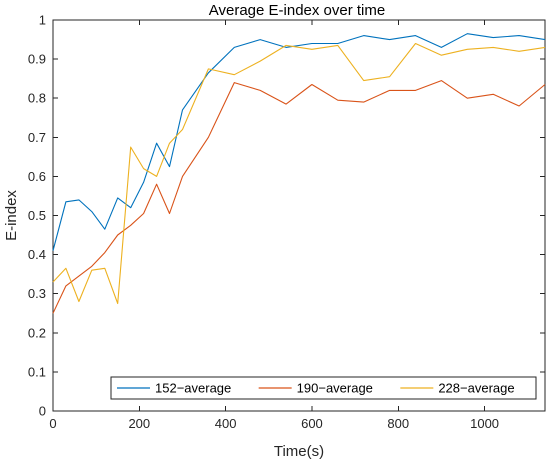  I want to click on y-tick-label: 0, so click(42, 411).